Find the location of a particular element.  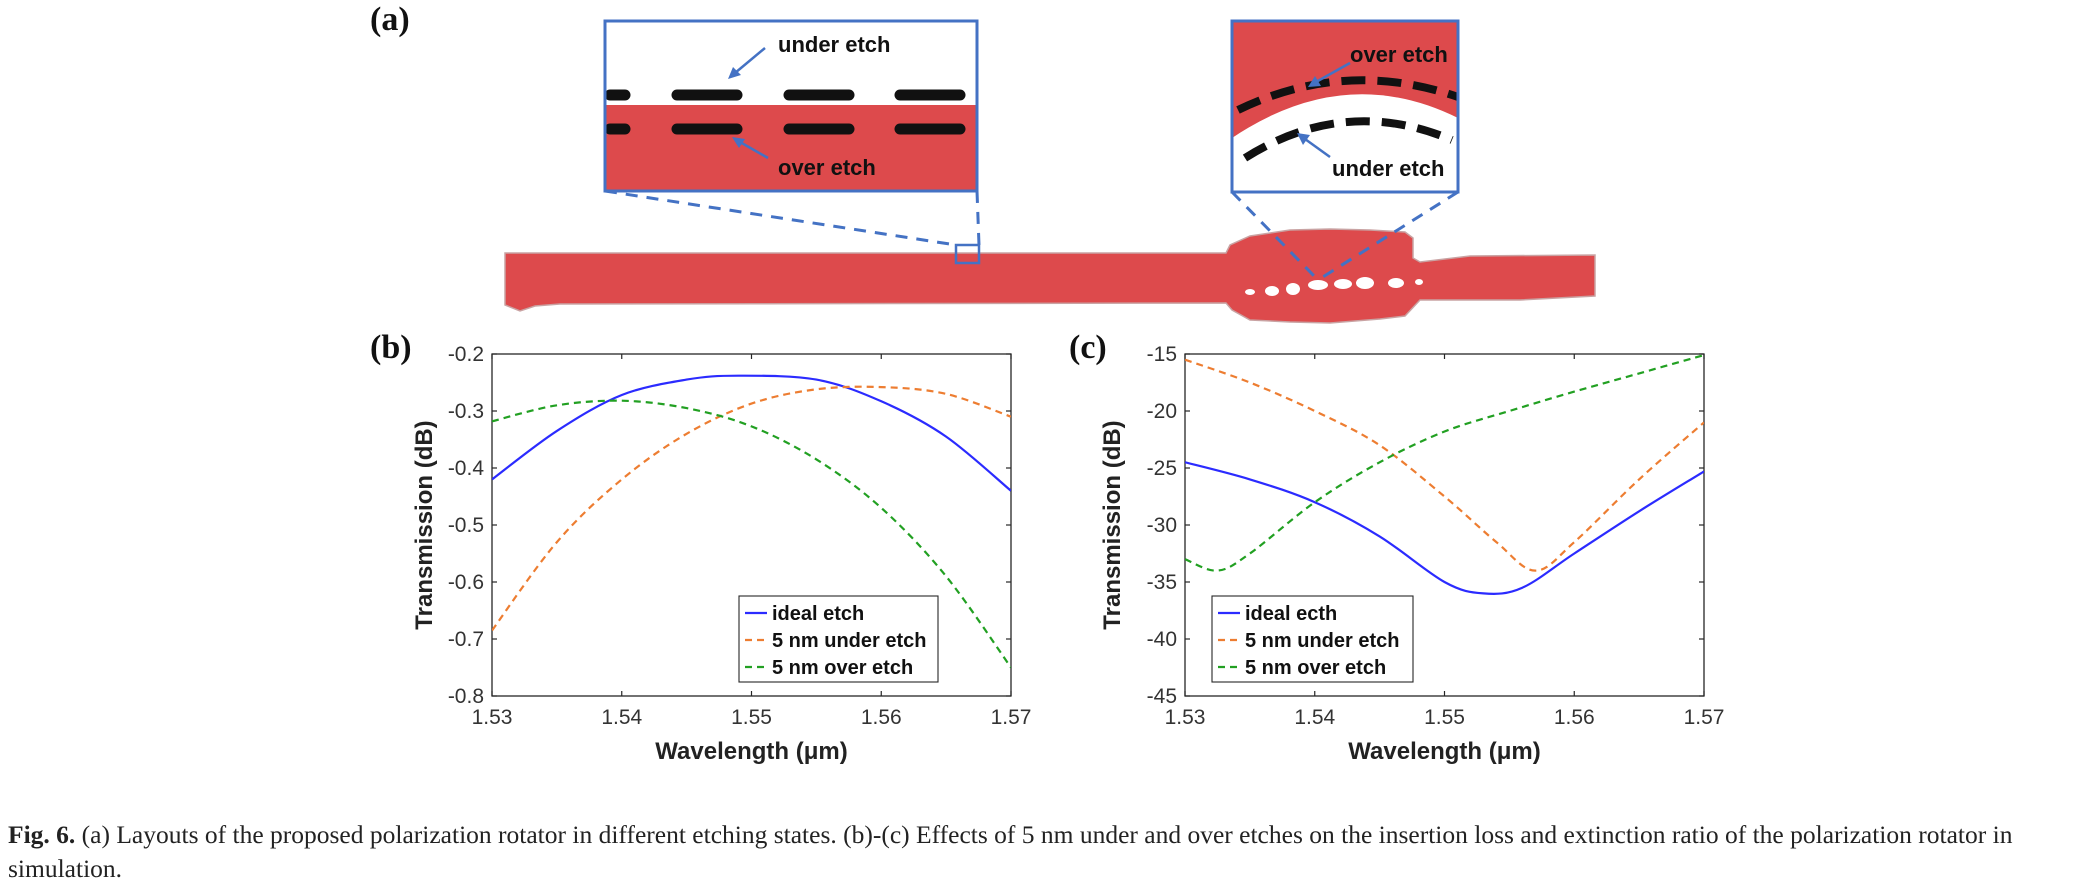

y-tick-label: -0.8 is located at coordinates (466, 696).